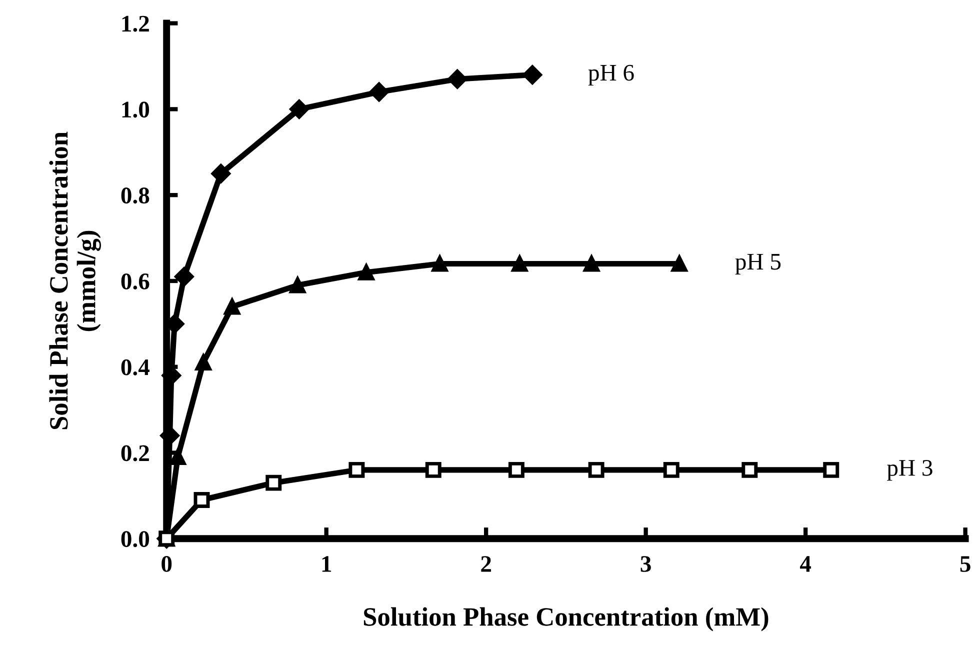 The width and height of the screenshot is (980, 665). I want to click on y-tick-label: 0.4, so click(135, 367).